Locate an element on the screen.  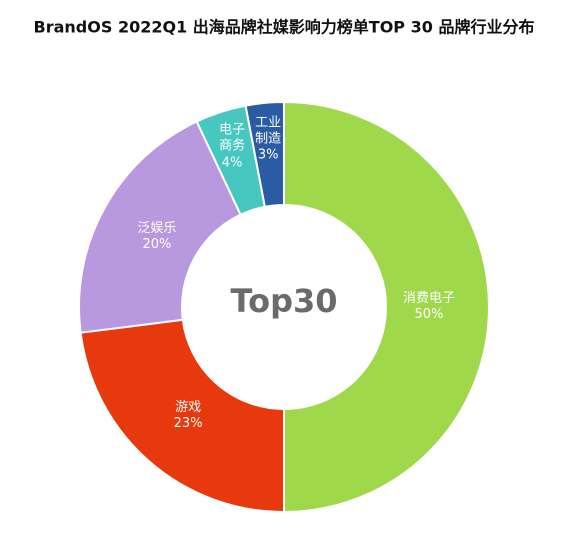
value-label: 23% is located at coordinates (188, 423).